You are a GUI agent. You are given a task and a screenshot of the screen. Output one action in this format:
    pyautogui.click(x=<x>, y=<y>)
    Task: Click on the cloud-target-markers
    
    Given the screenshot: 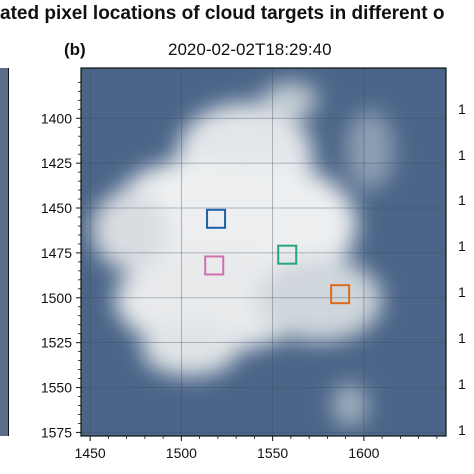 What is the action you would take?
    pyautogui.click(x=277, y=256)
    